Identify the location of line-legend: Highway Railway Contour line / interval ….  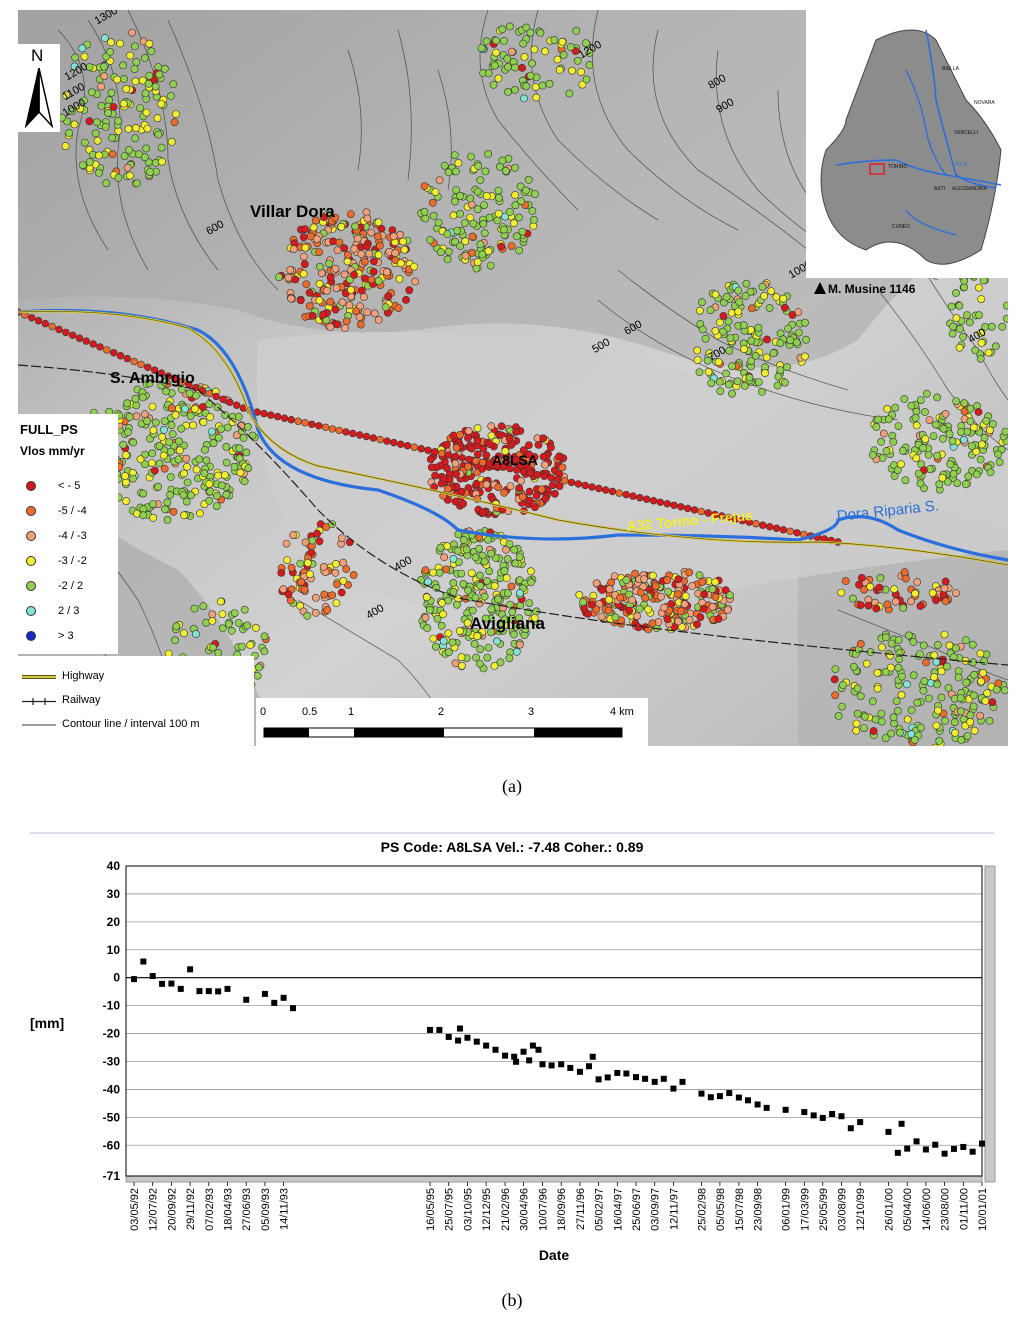
(136, 701).